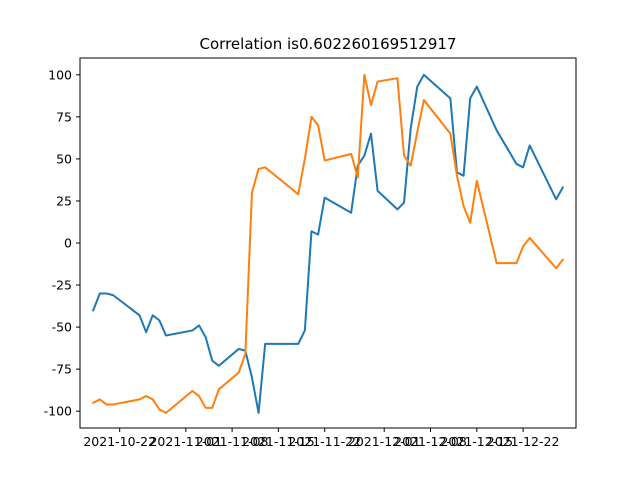  What do you see at coordinates (119, 441) in the screenshot?
I see `x-tick-label: 2021-10-22` at bounding box center [119, 441].